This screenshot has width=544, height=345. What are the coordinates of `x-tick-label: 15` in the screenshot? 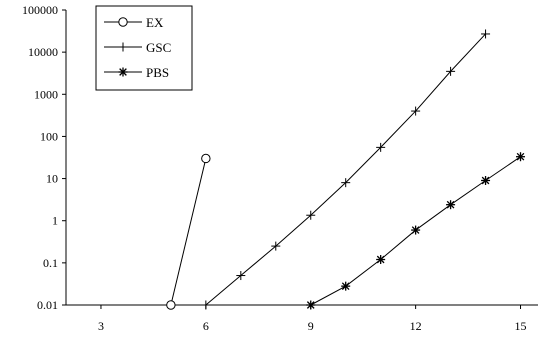 It's located at (521, 326).